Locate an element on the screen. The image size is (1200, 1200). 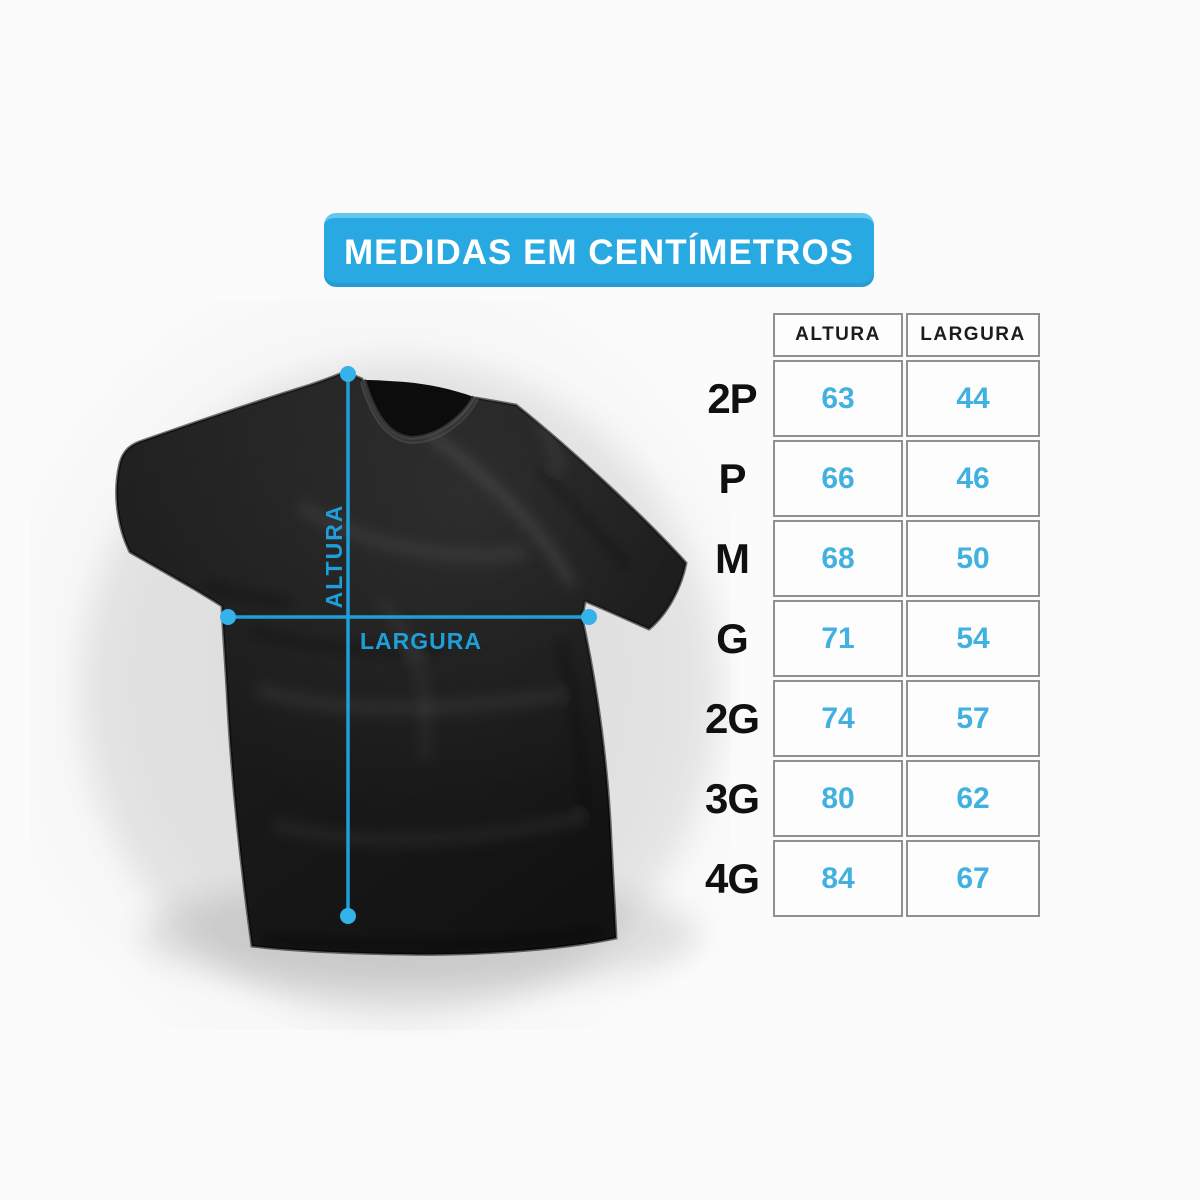
collar-opening is located at coordinates (419, 409).